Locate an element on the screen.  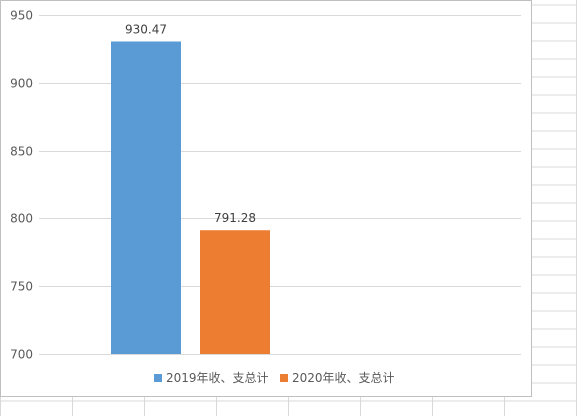
y-tick-label: 900 is located at coordinates (21, 84).